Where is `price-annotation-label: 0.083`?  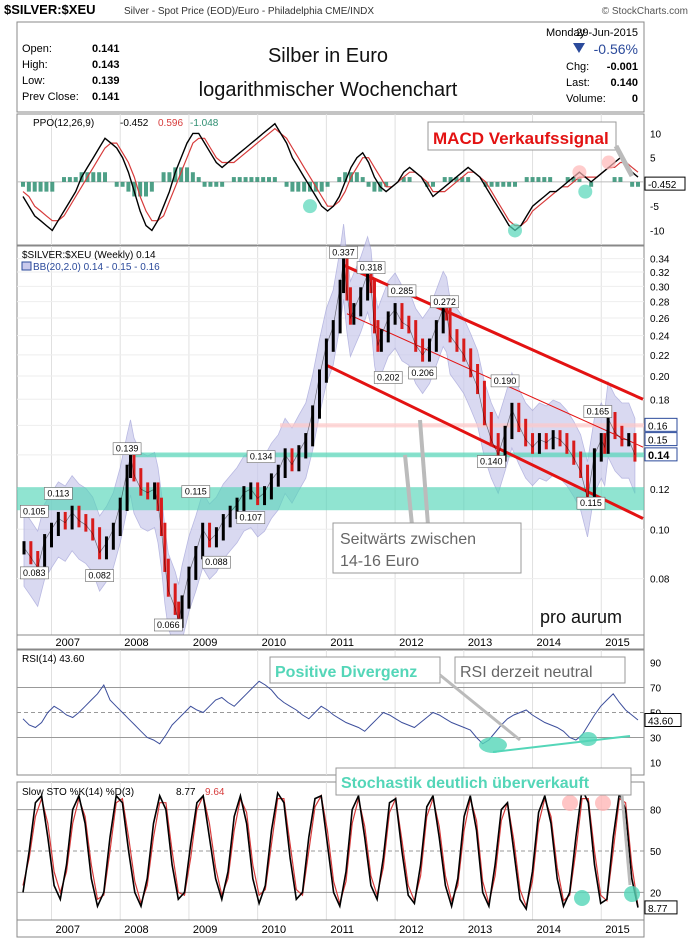 price-annotation-label: 0.083 is located at coordinates (34, 573).